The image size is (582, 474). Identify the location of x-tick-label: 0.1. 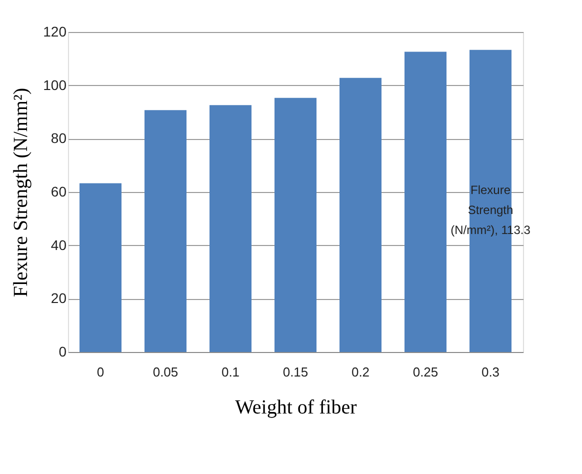
(230, 372).